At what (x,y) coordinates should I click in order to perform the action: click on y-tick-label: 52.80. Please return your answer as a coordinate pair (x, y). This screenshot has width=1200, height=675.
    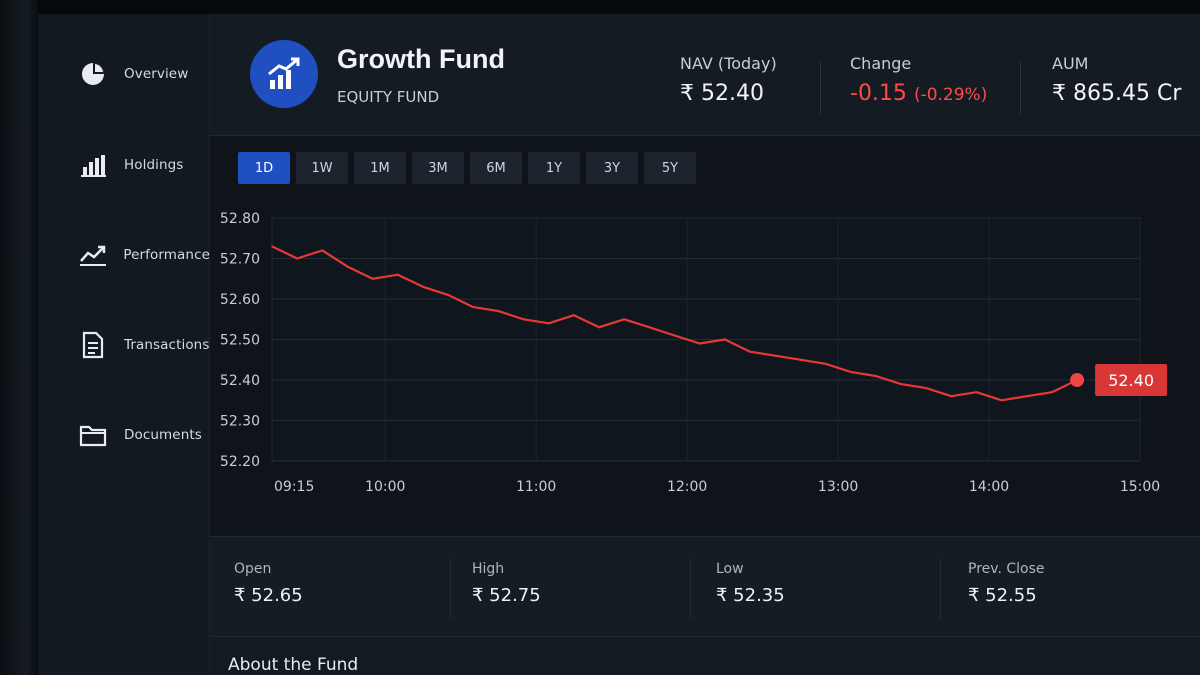
    Looking at the image, I should click on (240, 219).